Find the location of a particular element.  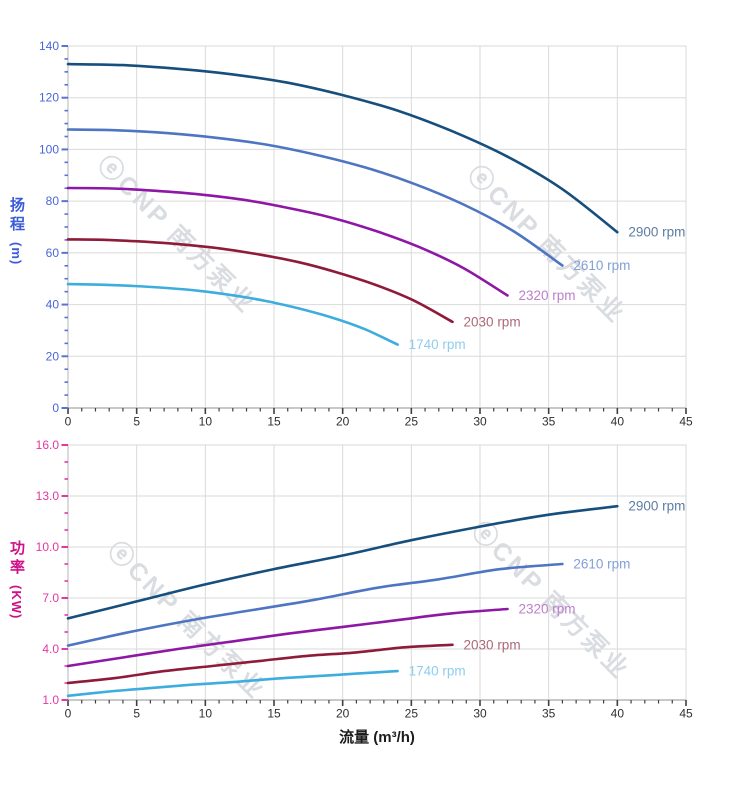

y-tick-label: 7.0 is located at coordinates (50, 598).